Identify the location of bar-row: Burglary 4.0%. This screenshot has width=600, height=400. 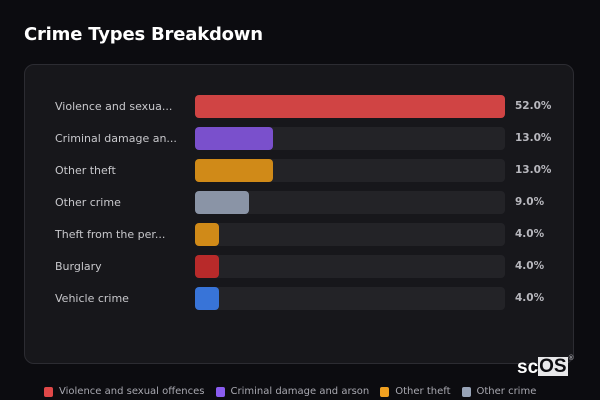
(299, 266).